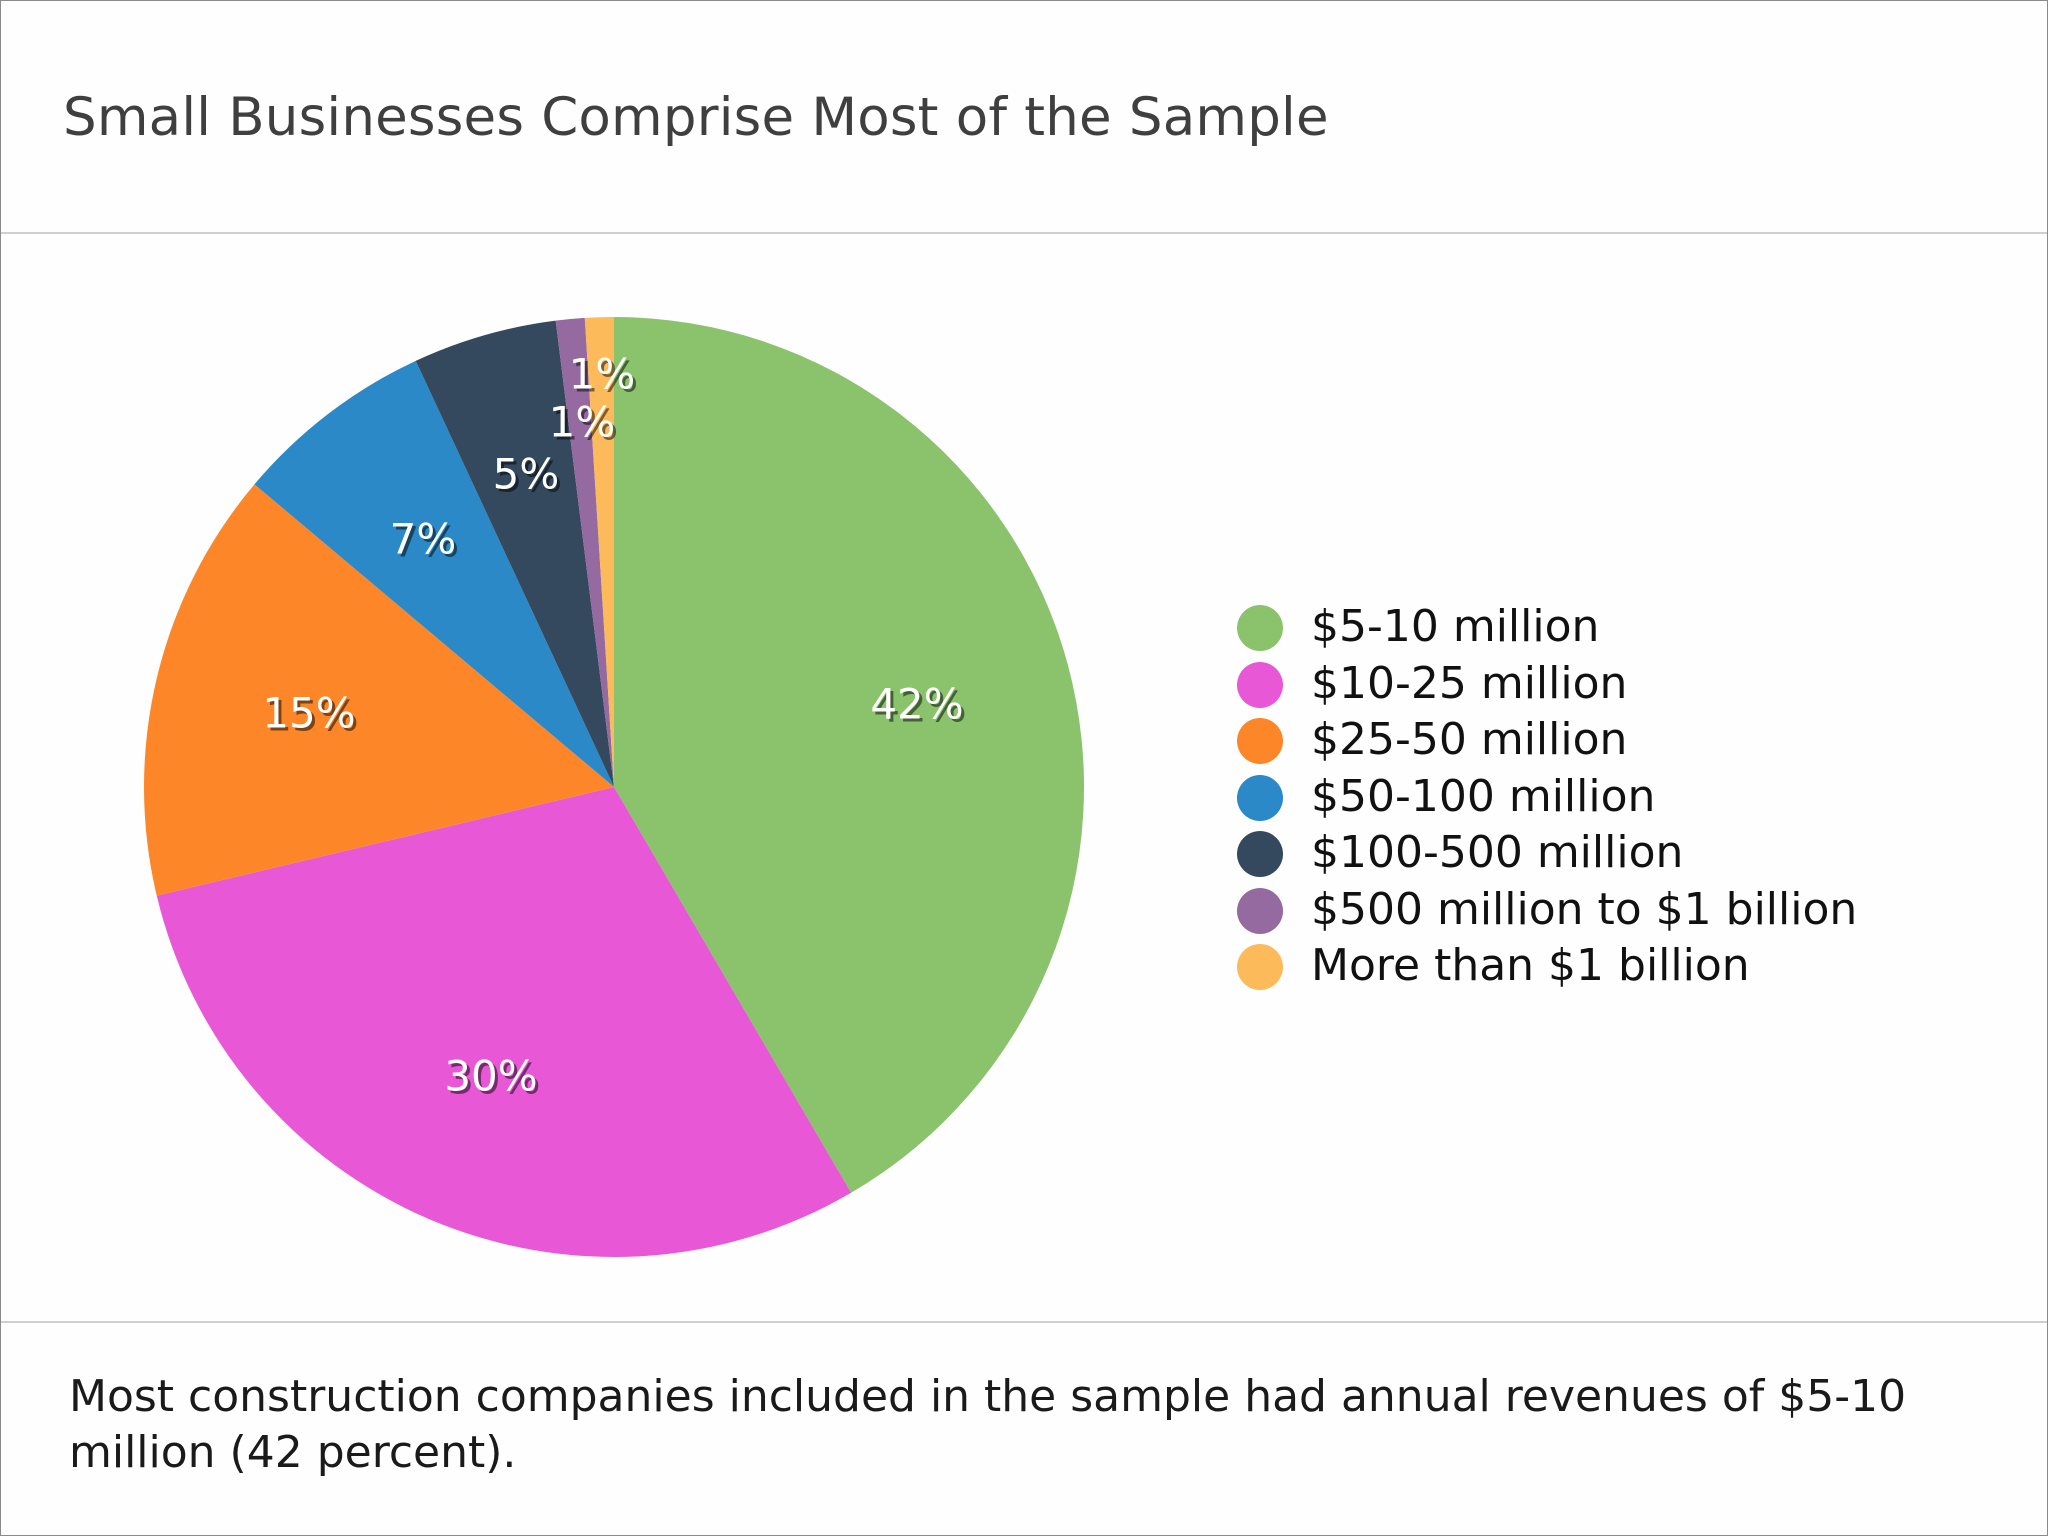 This screenshot has width=2048, height=1536. Describe the element at coordinates (526, 474) in the screenshot. I see `slice-label-5: 5%` at that location.